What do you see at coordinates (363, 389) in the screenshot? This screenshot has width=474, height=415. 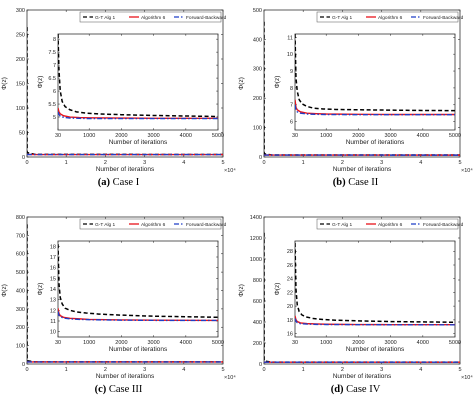 I see `caption-text: Case IV` at bounding box center [363, 389].